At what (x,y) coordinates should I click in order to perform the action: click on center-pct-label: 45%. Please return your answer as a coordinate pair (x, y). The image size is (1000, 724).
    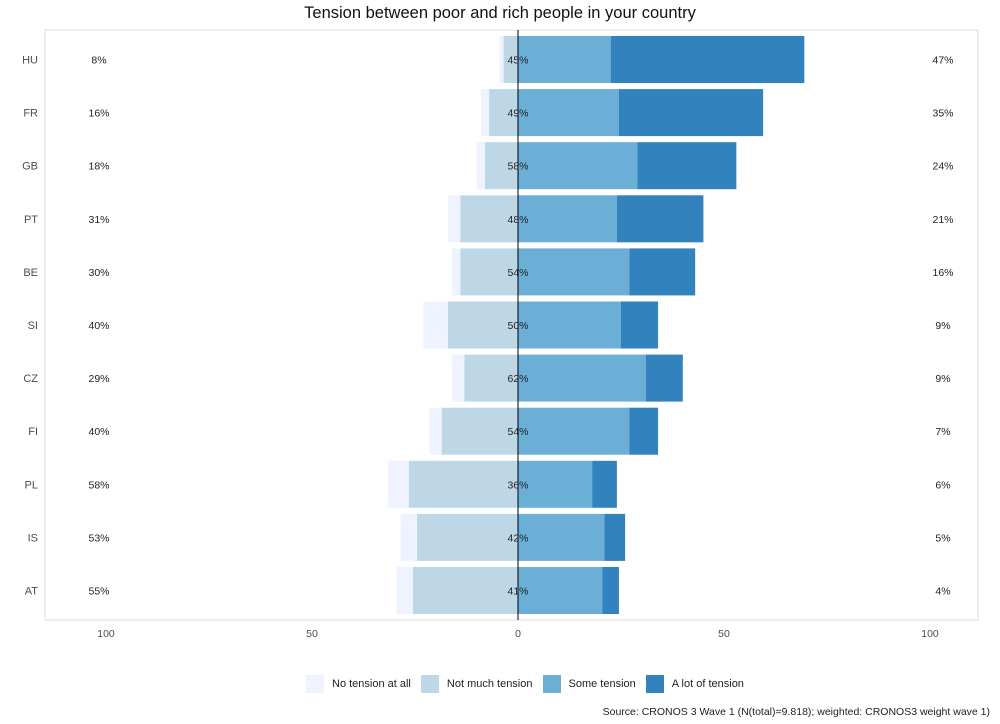
    Looking at the image, I should click on (517, 61).